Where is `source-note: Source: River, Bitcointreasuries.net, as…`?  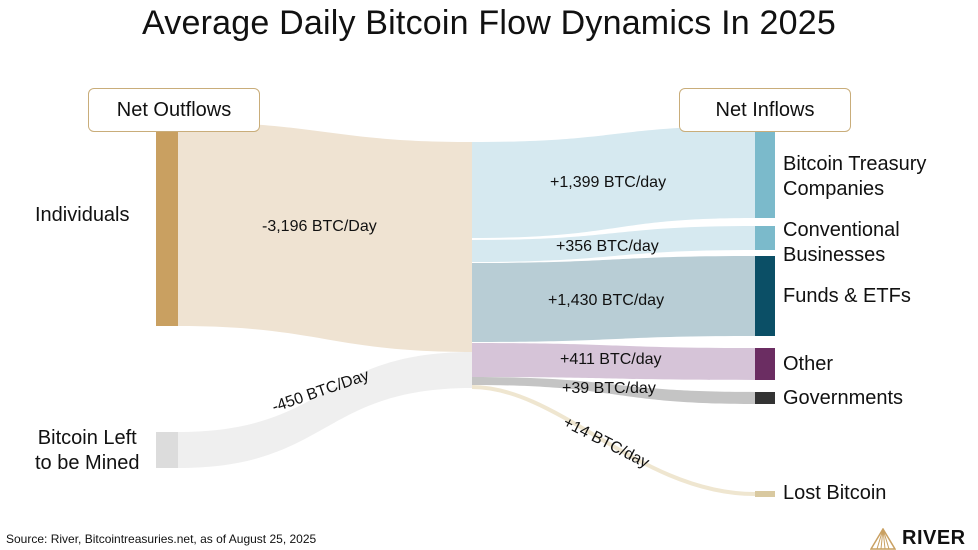
source-note: Source: River, Bitcointreasuries.net, as… is located at coordinates (161, 539).